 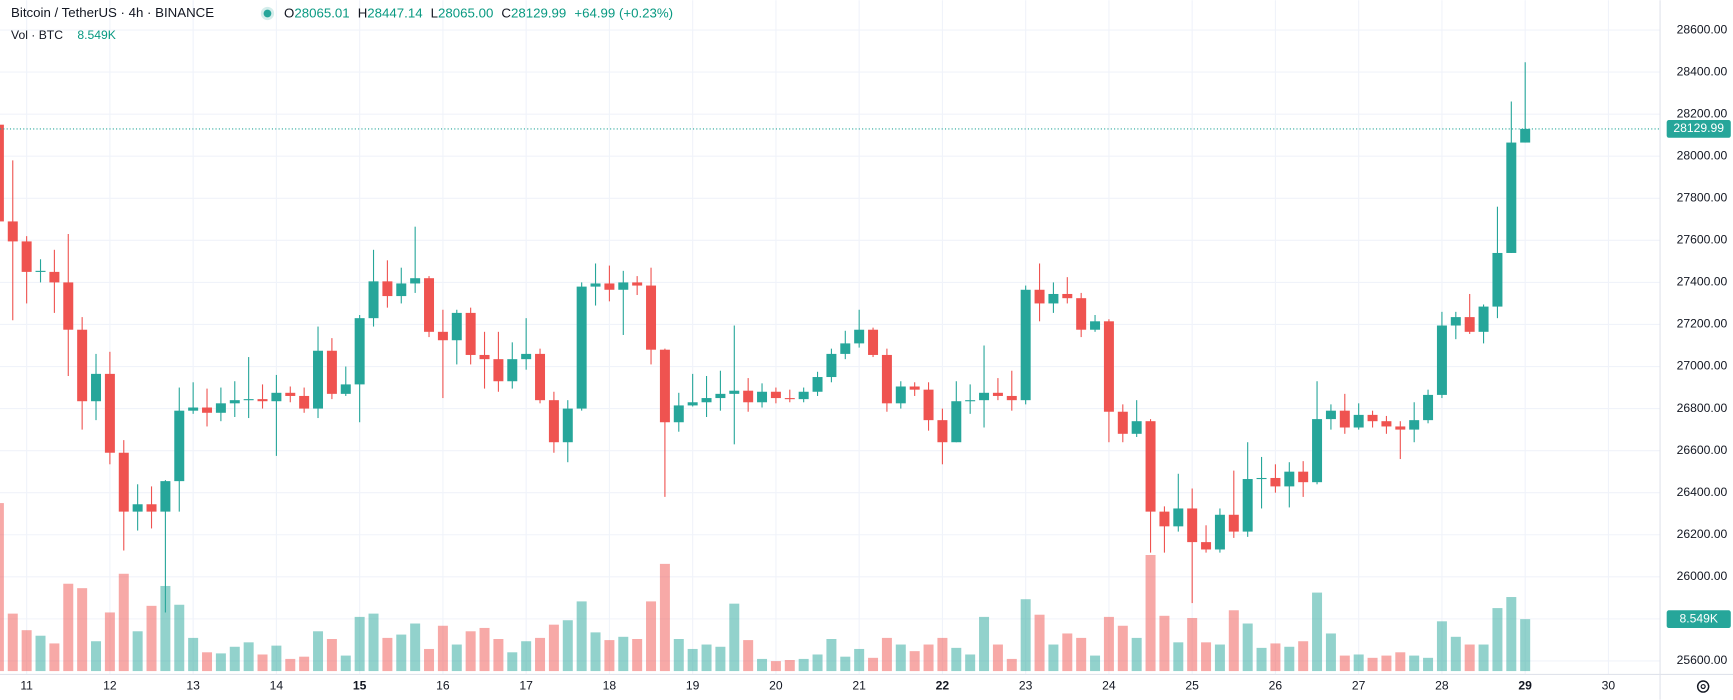 What do you see at coordinates (859, 686) in the screenshot?
I see `x-tick-label: 21` at bounding box center [859, 686].